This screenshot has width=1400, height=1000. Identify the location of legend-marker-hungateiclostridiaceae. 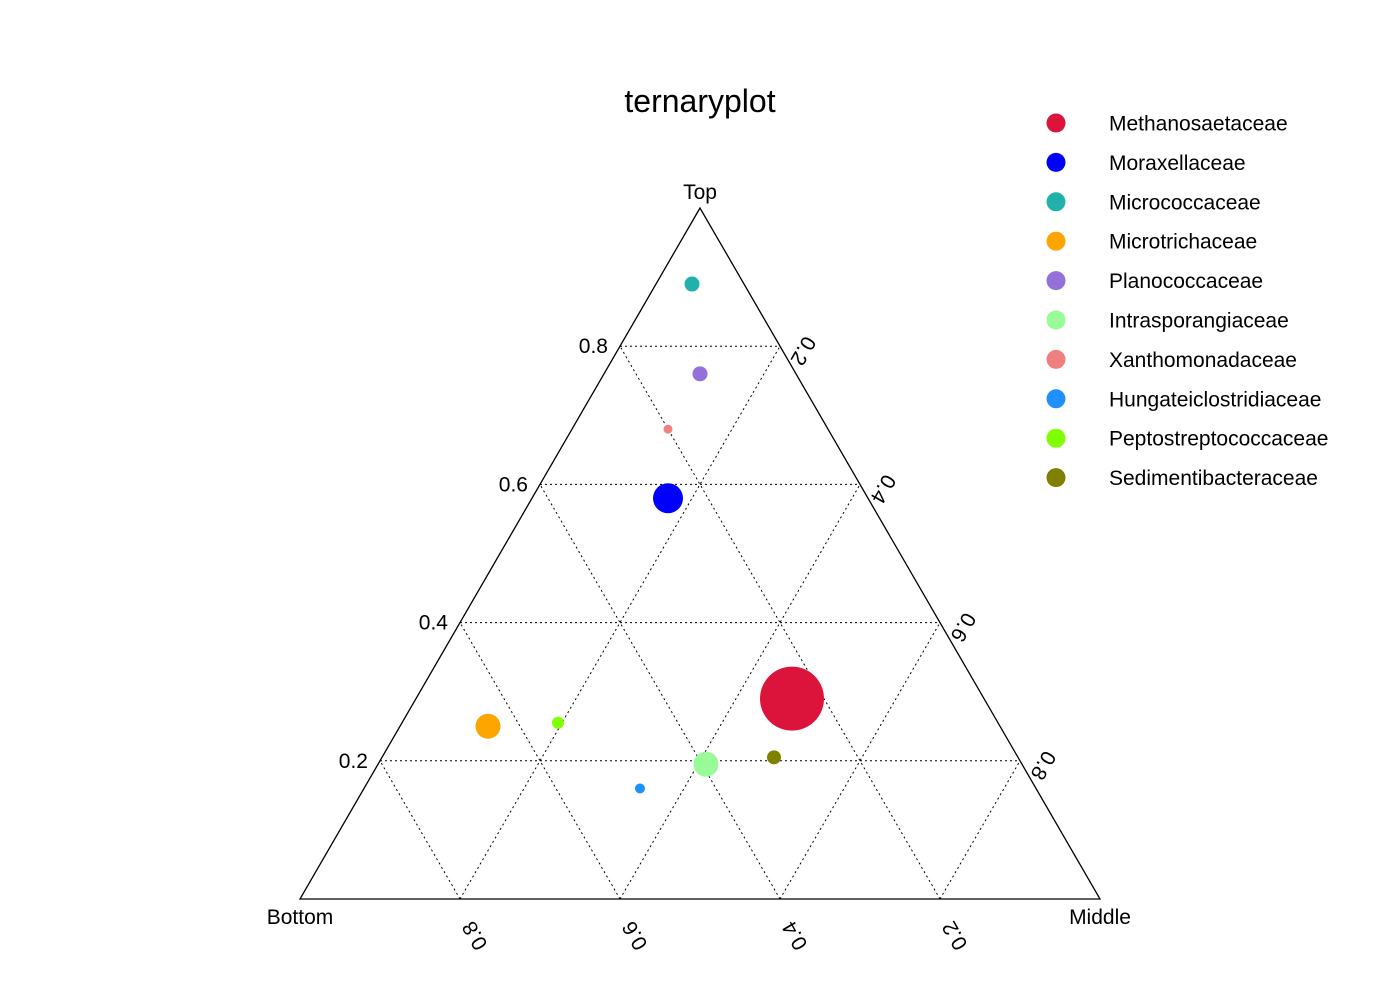
(1056, 399).